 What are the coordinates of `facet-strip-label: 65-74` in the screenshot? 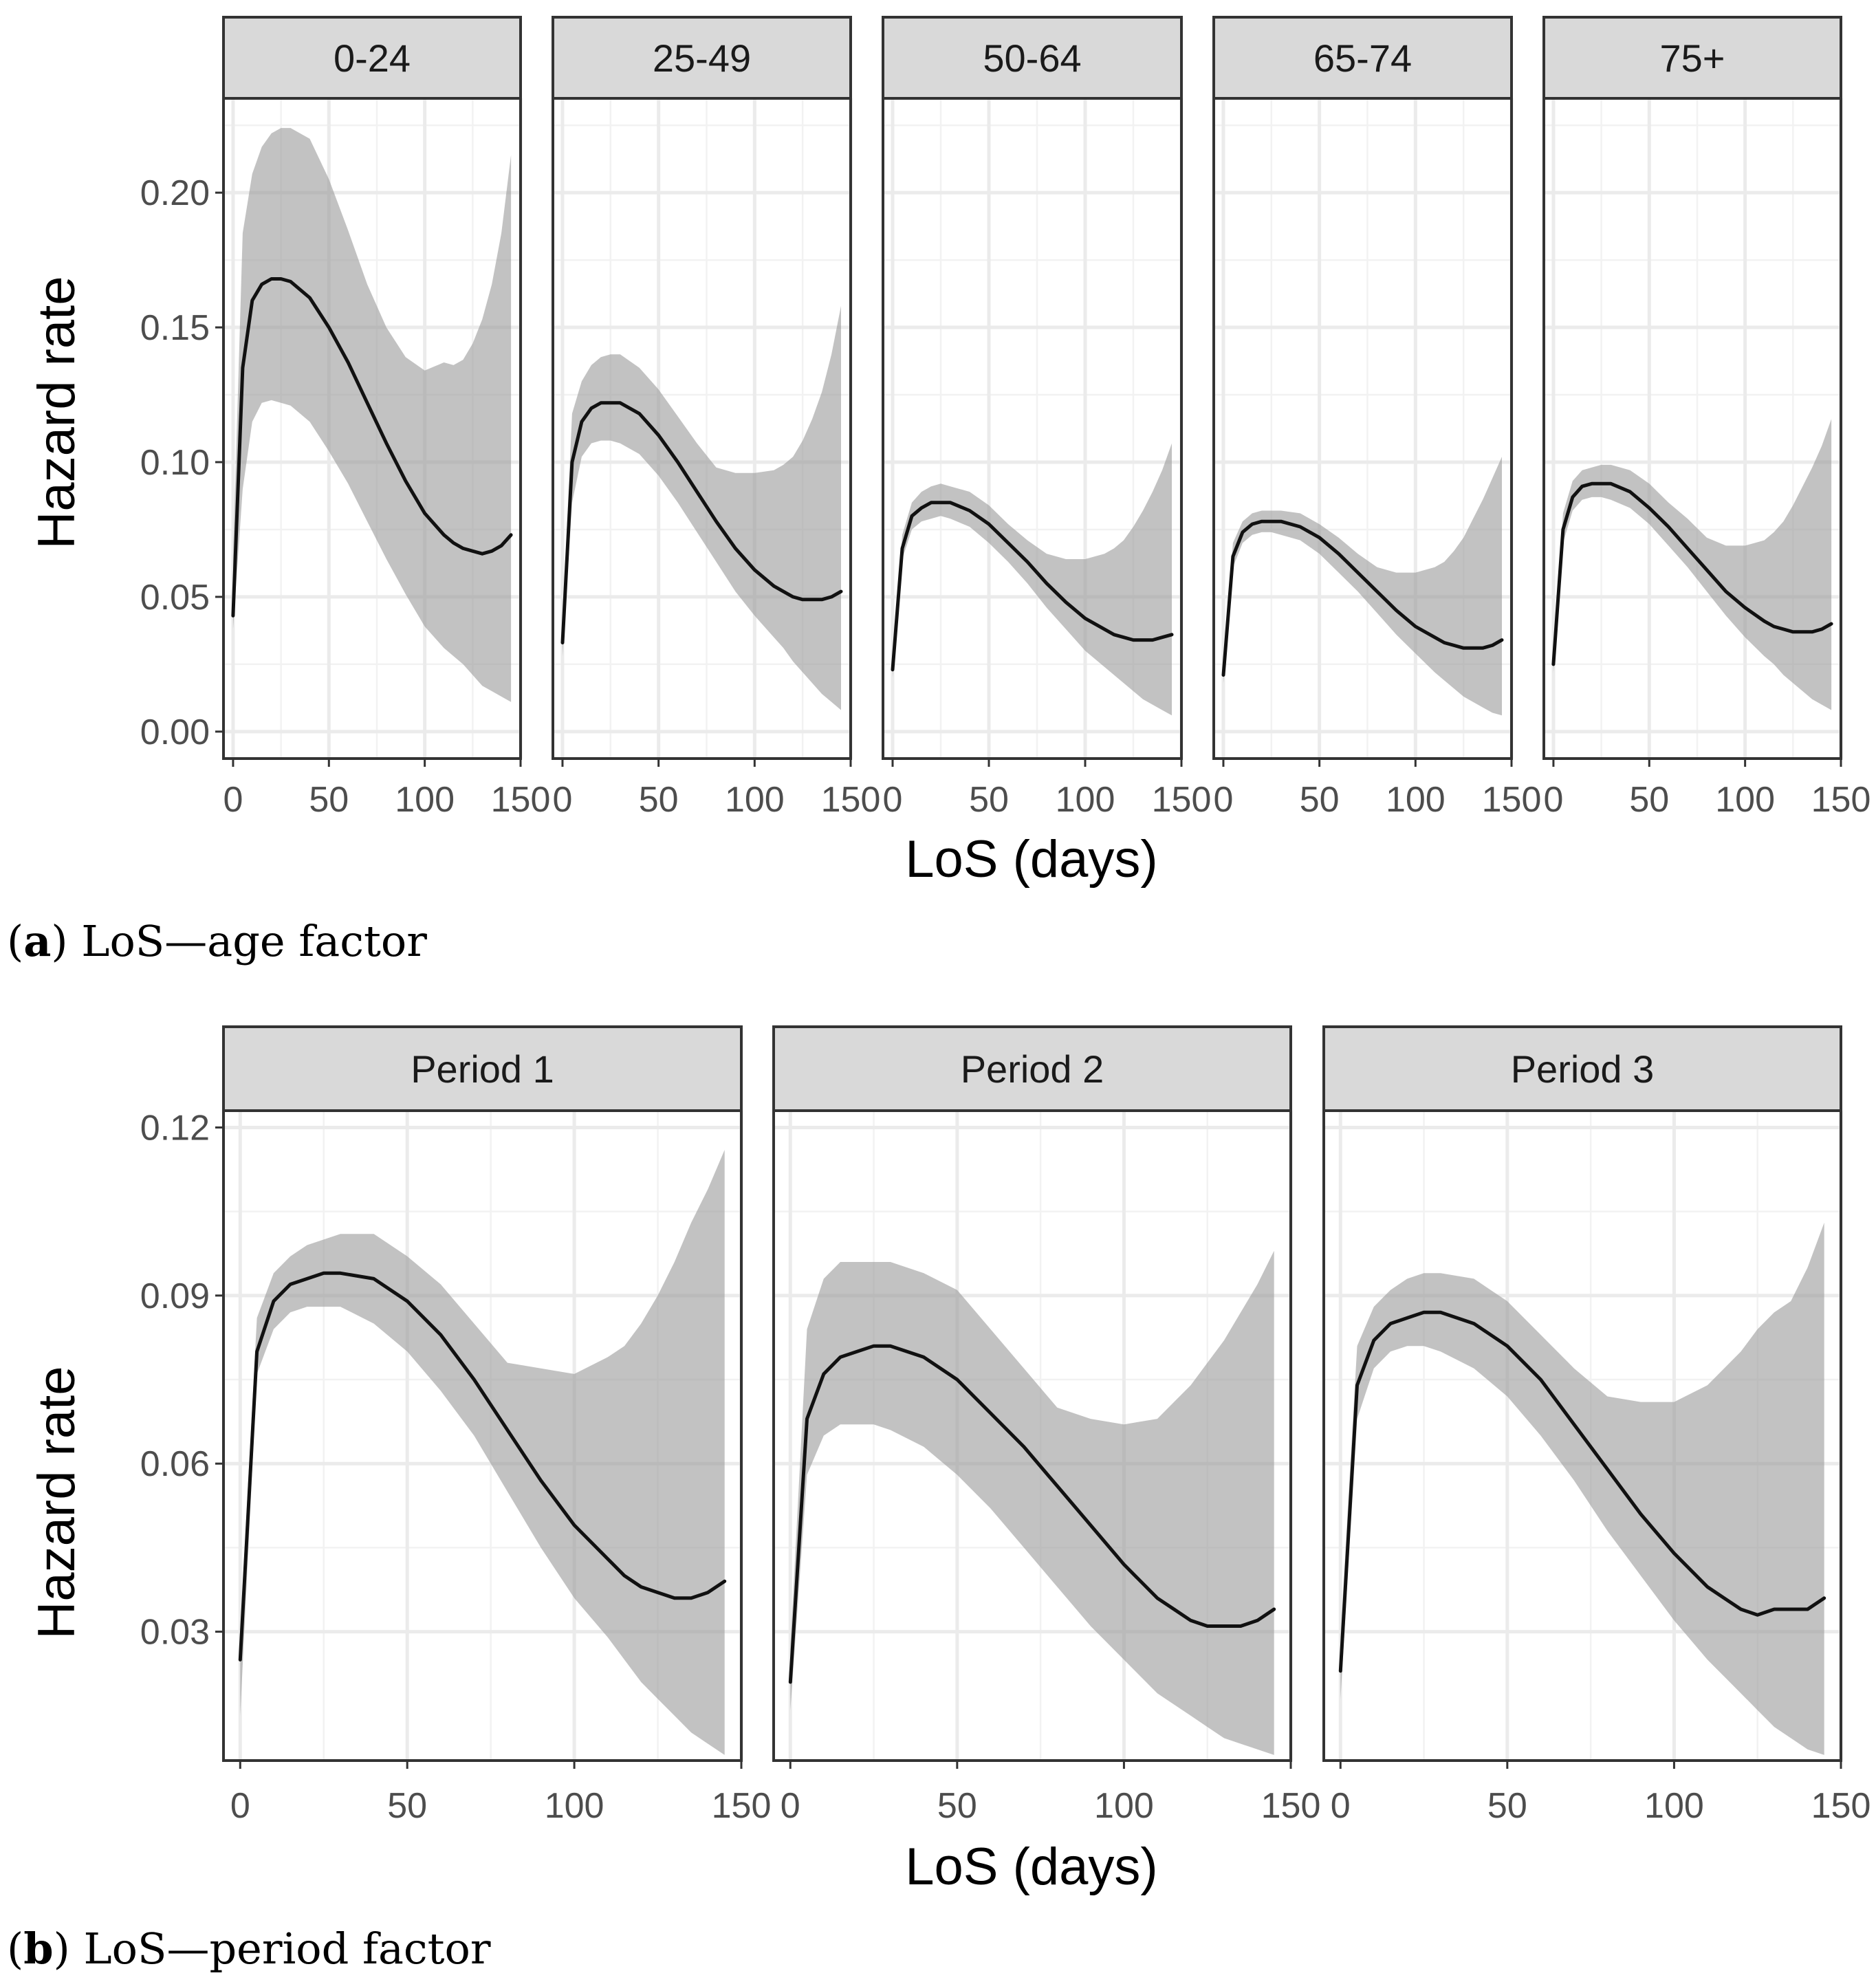 It's located at (1362, 58).